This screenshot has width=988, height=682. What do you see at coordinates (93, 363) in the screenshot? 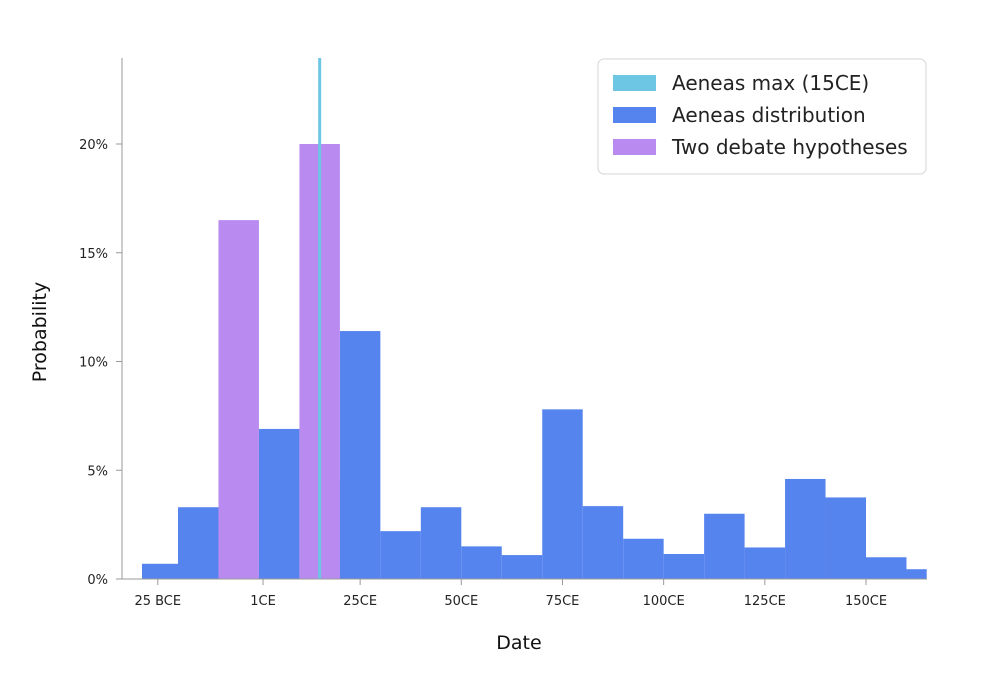
I see `y-tick-label: 10%` at bounding box center [93, 363].